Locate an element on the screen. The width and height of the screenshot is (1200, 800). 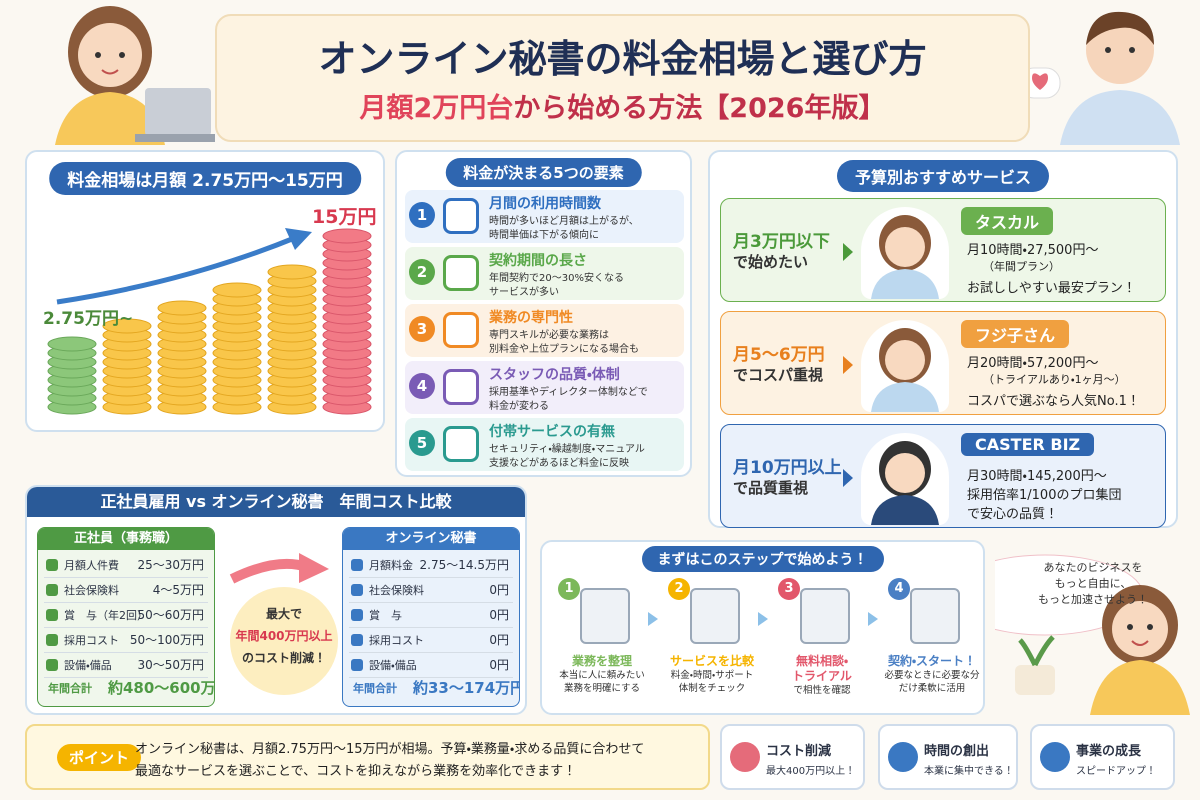
subtitle-highlight: 月額2万円台 is located at coordinates (436, 108).